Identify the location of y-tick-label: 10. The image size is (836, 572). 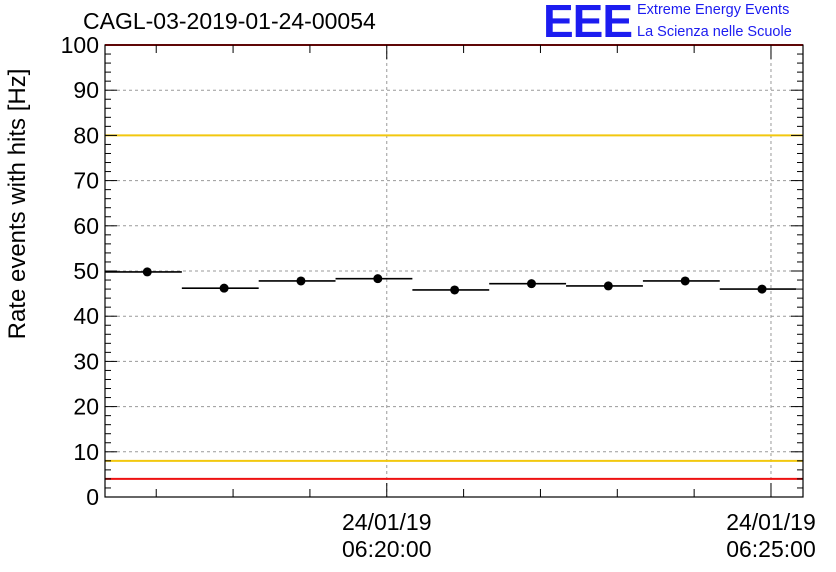
(86, 452).